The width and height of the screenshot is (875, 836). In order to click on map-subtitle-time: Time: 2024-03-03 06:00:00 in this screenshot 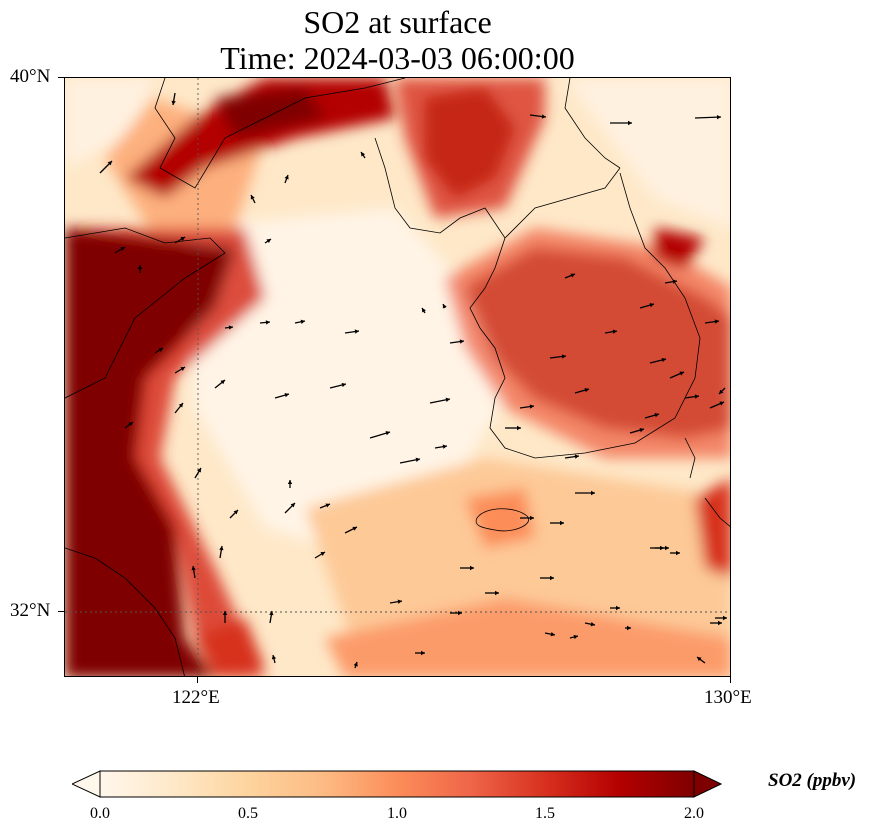, I will do `click(397, 58)`.